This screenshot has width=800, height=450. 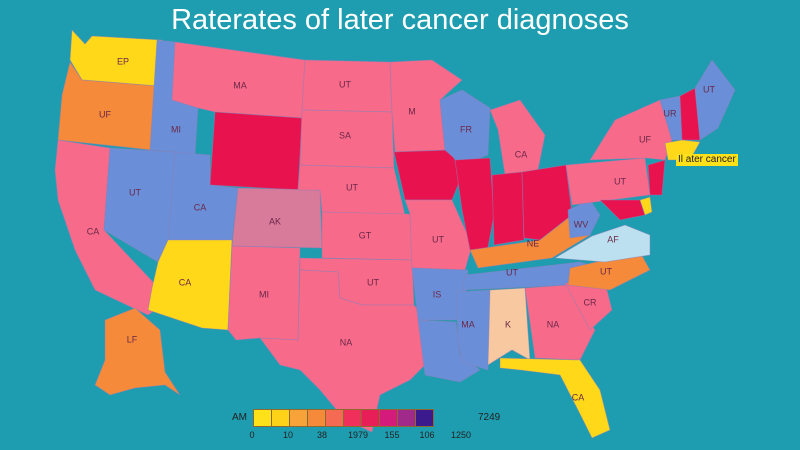 What do you see at coordinates (135, 192) in the screenshot?
I see `state-label-nv: UT` at bounding box center [135, 192].